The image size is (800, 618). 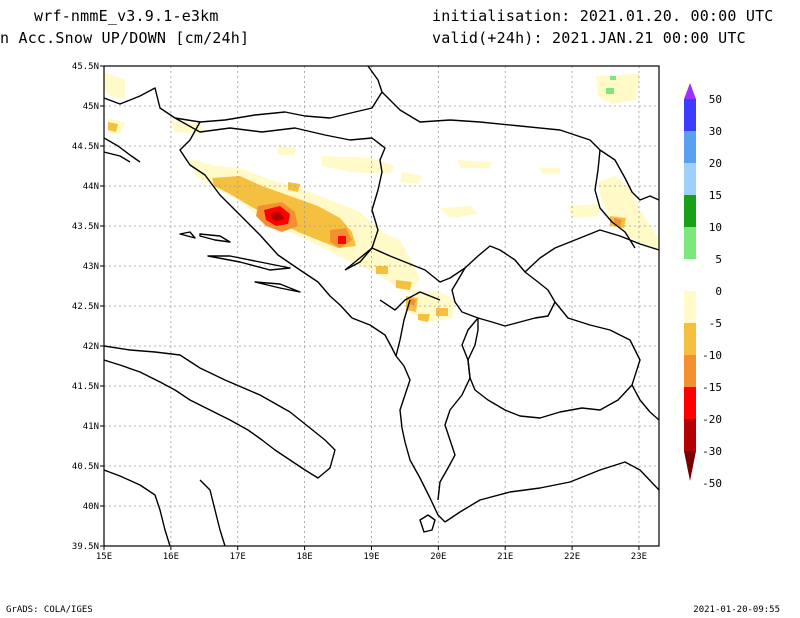 What do you see at coordinates (712, 483) in the screenshot?
I see `colorbar-label: -50` at bounding box center [712, 483].